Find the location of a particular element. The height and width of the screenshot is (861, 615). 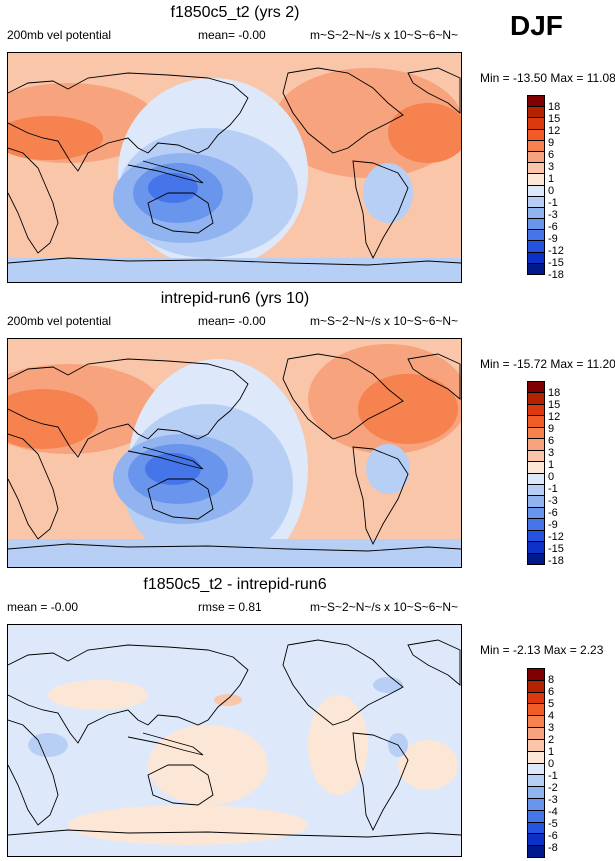

colorbar-label: 4 is located at coordinates (551, 715).